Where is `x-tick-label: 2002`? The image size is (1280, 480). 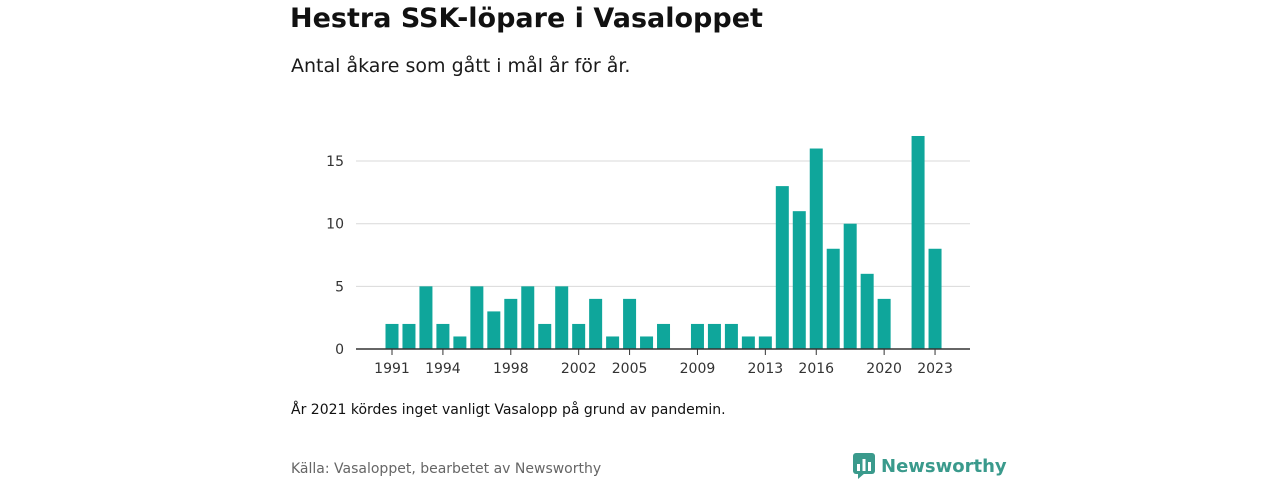
x-tick-label: 2002 is located at coordinates (579, 369).